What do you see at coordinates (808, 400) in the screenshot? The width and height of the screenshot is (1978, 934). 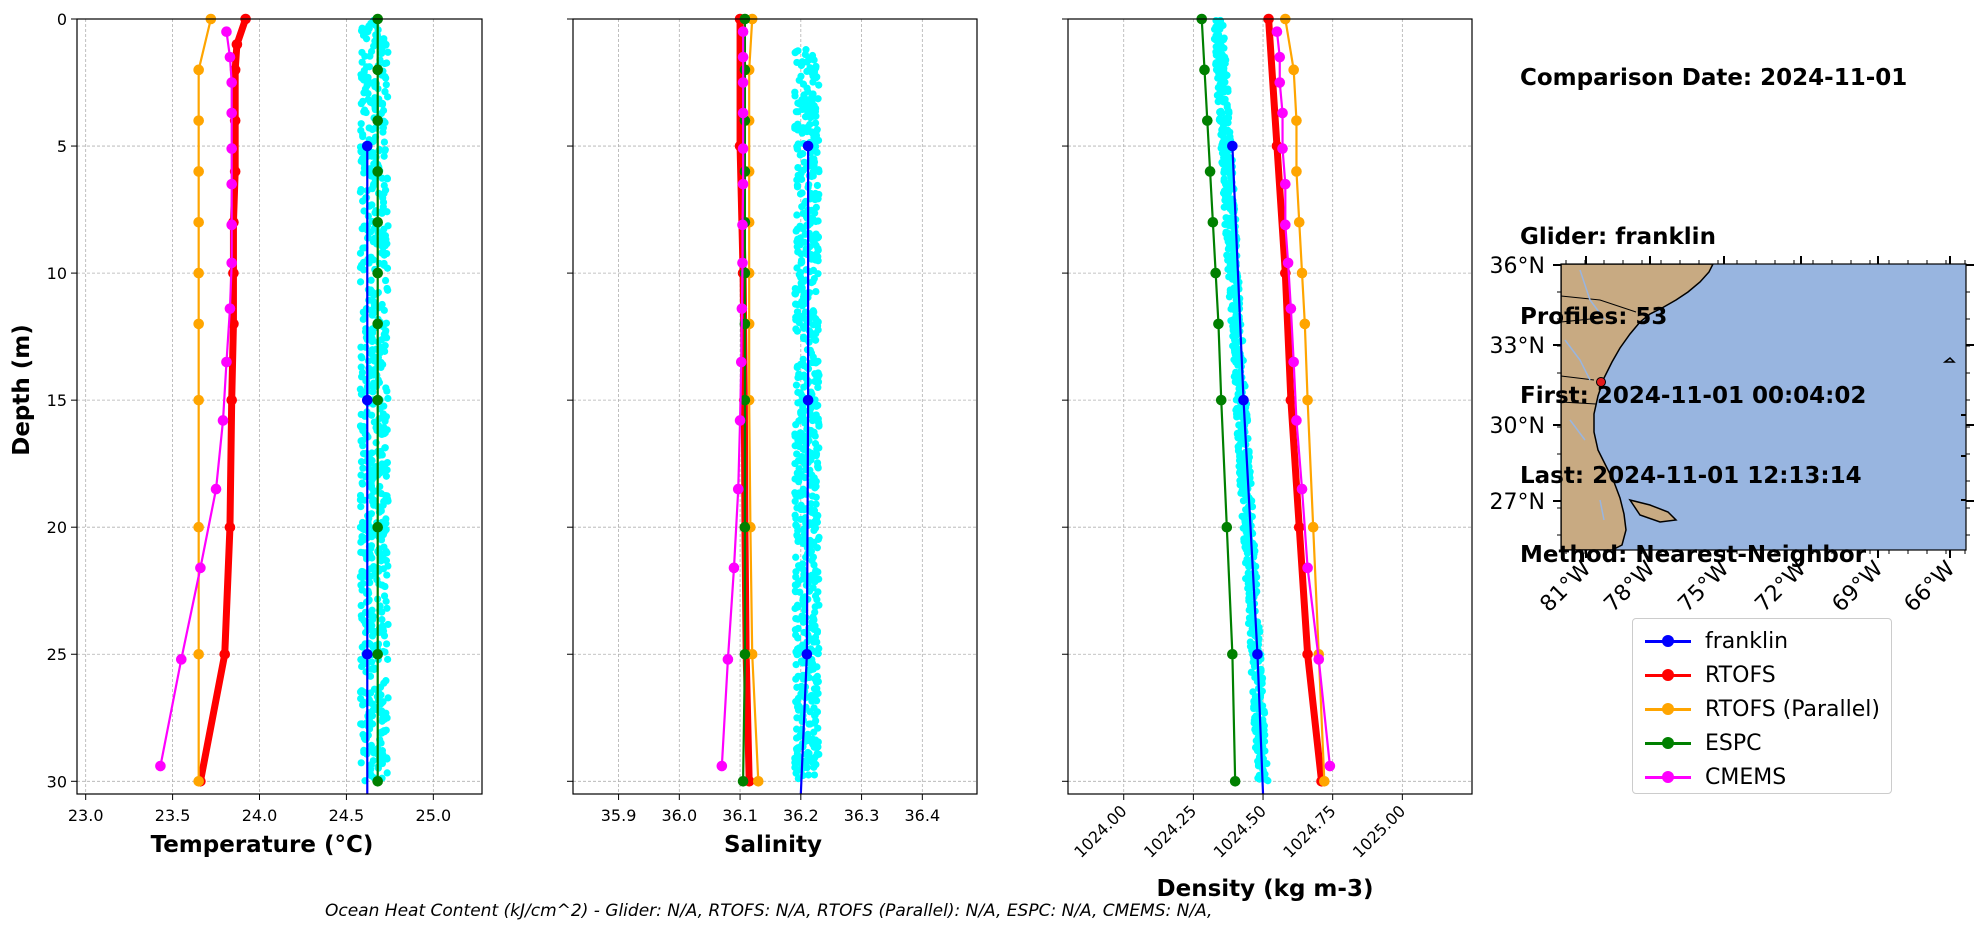 I see `franklin-point` at bounding box center [808, 400].